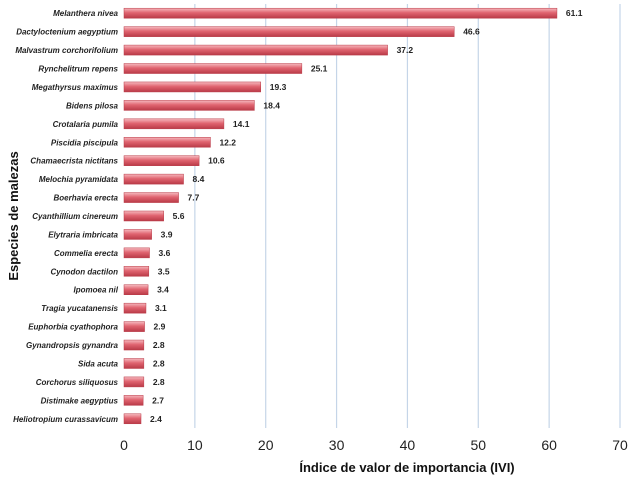  What do you see at coordinates (75, 87) in the screenshot?
I see `category-label-4: Megathyrsus maximus` at bounding box center [75, 87].